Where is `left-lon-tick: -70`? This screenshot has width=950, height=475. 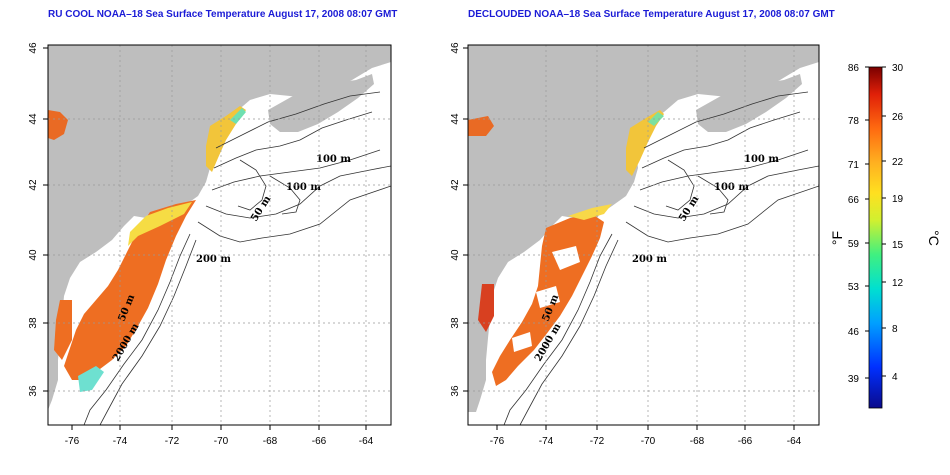 left-lon-tick: -70 is located at coordinates (221, 441).